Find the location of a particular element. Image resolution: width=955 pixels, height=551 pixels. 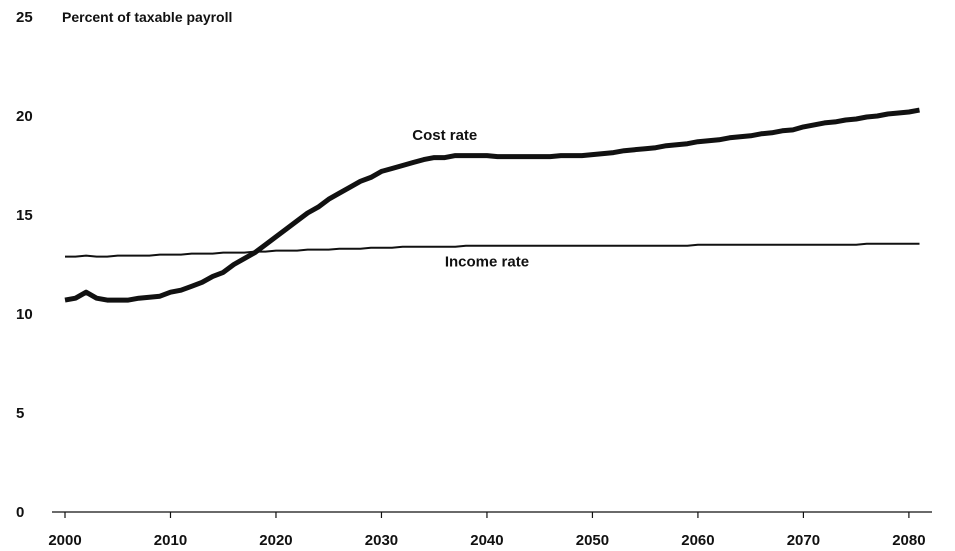

x-tick-label-2030: 2030 is located at coordinates (381, 540).